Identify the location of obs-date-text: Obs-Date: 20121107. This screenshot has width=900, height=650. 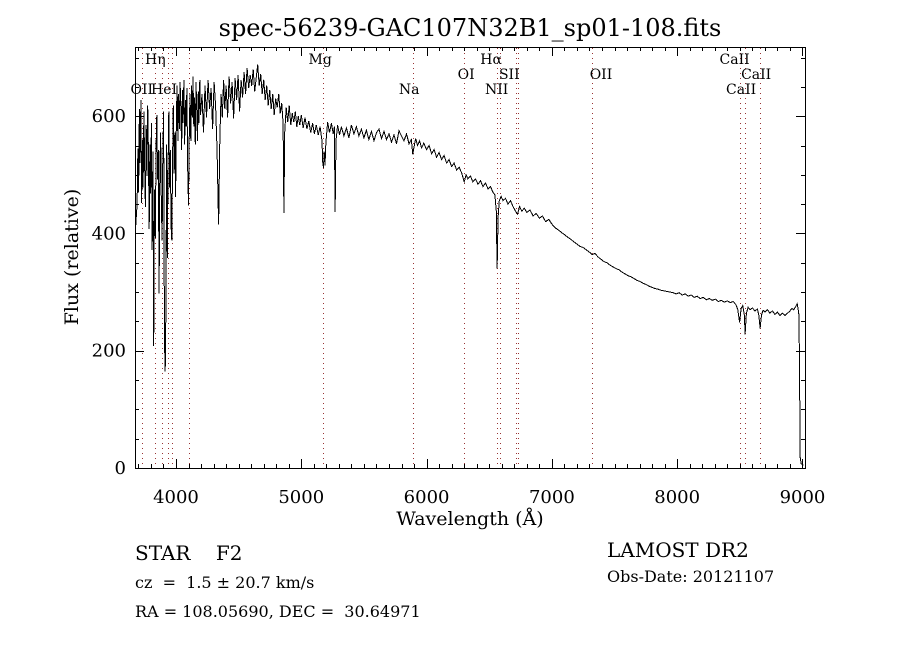
(691, 576).